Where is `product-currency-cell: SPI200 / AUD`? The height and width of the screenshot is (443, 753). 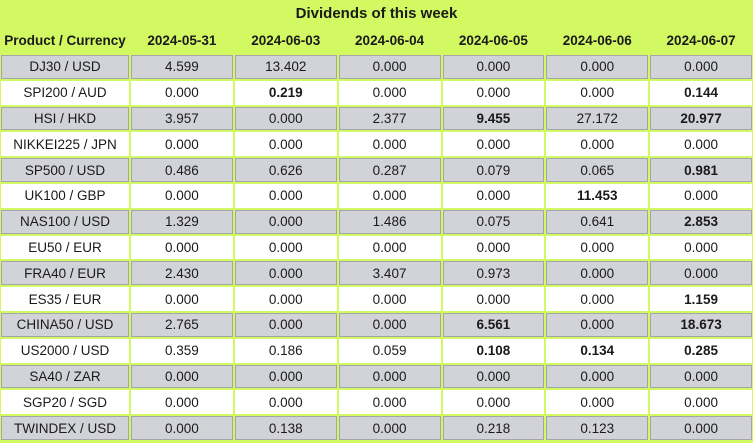
product-currency-cell: SPI200 / AUD is located at coordinates (65, 92).